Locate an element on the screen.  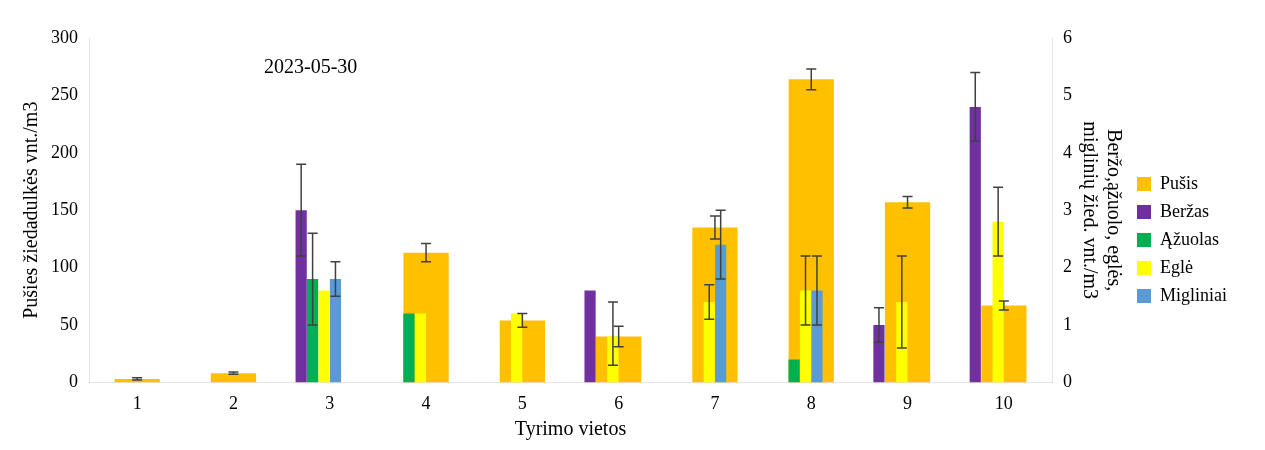
legend-label: Ąžuolas is located at coordinates (1189, 238).